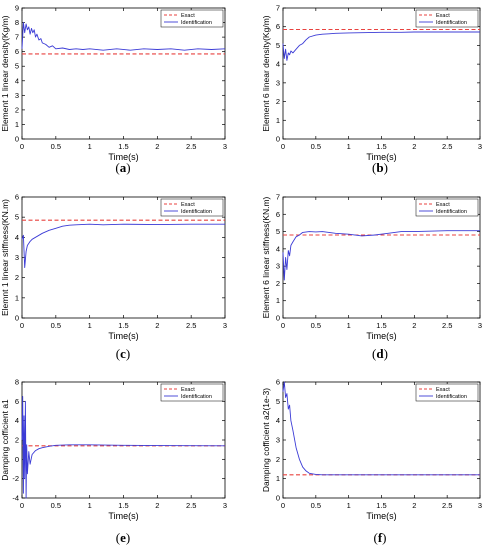 This screenshot has width=489, height=555. Describe the element at coordinates (5, 73) in the screenshot. I see `y-axis-label: Element 1 linear density(Kg/m)` at that location.